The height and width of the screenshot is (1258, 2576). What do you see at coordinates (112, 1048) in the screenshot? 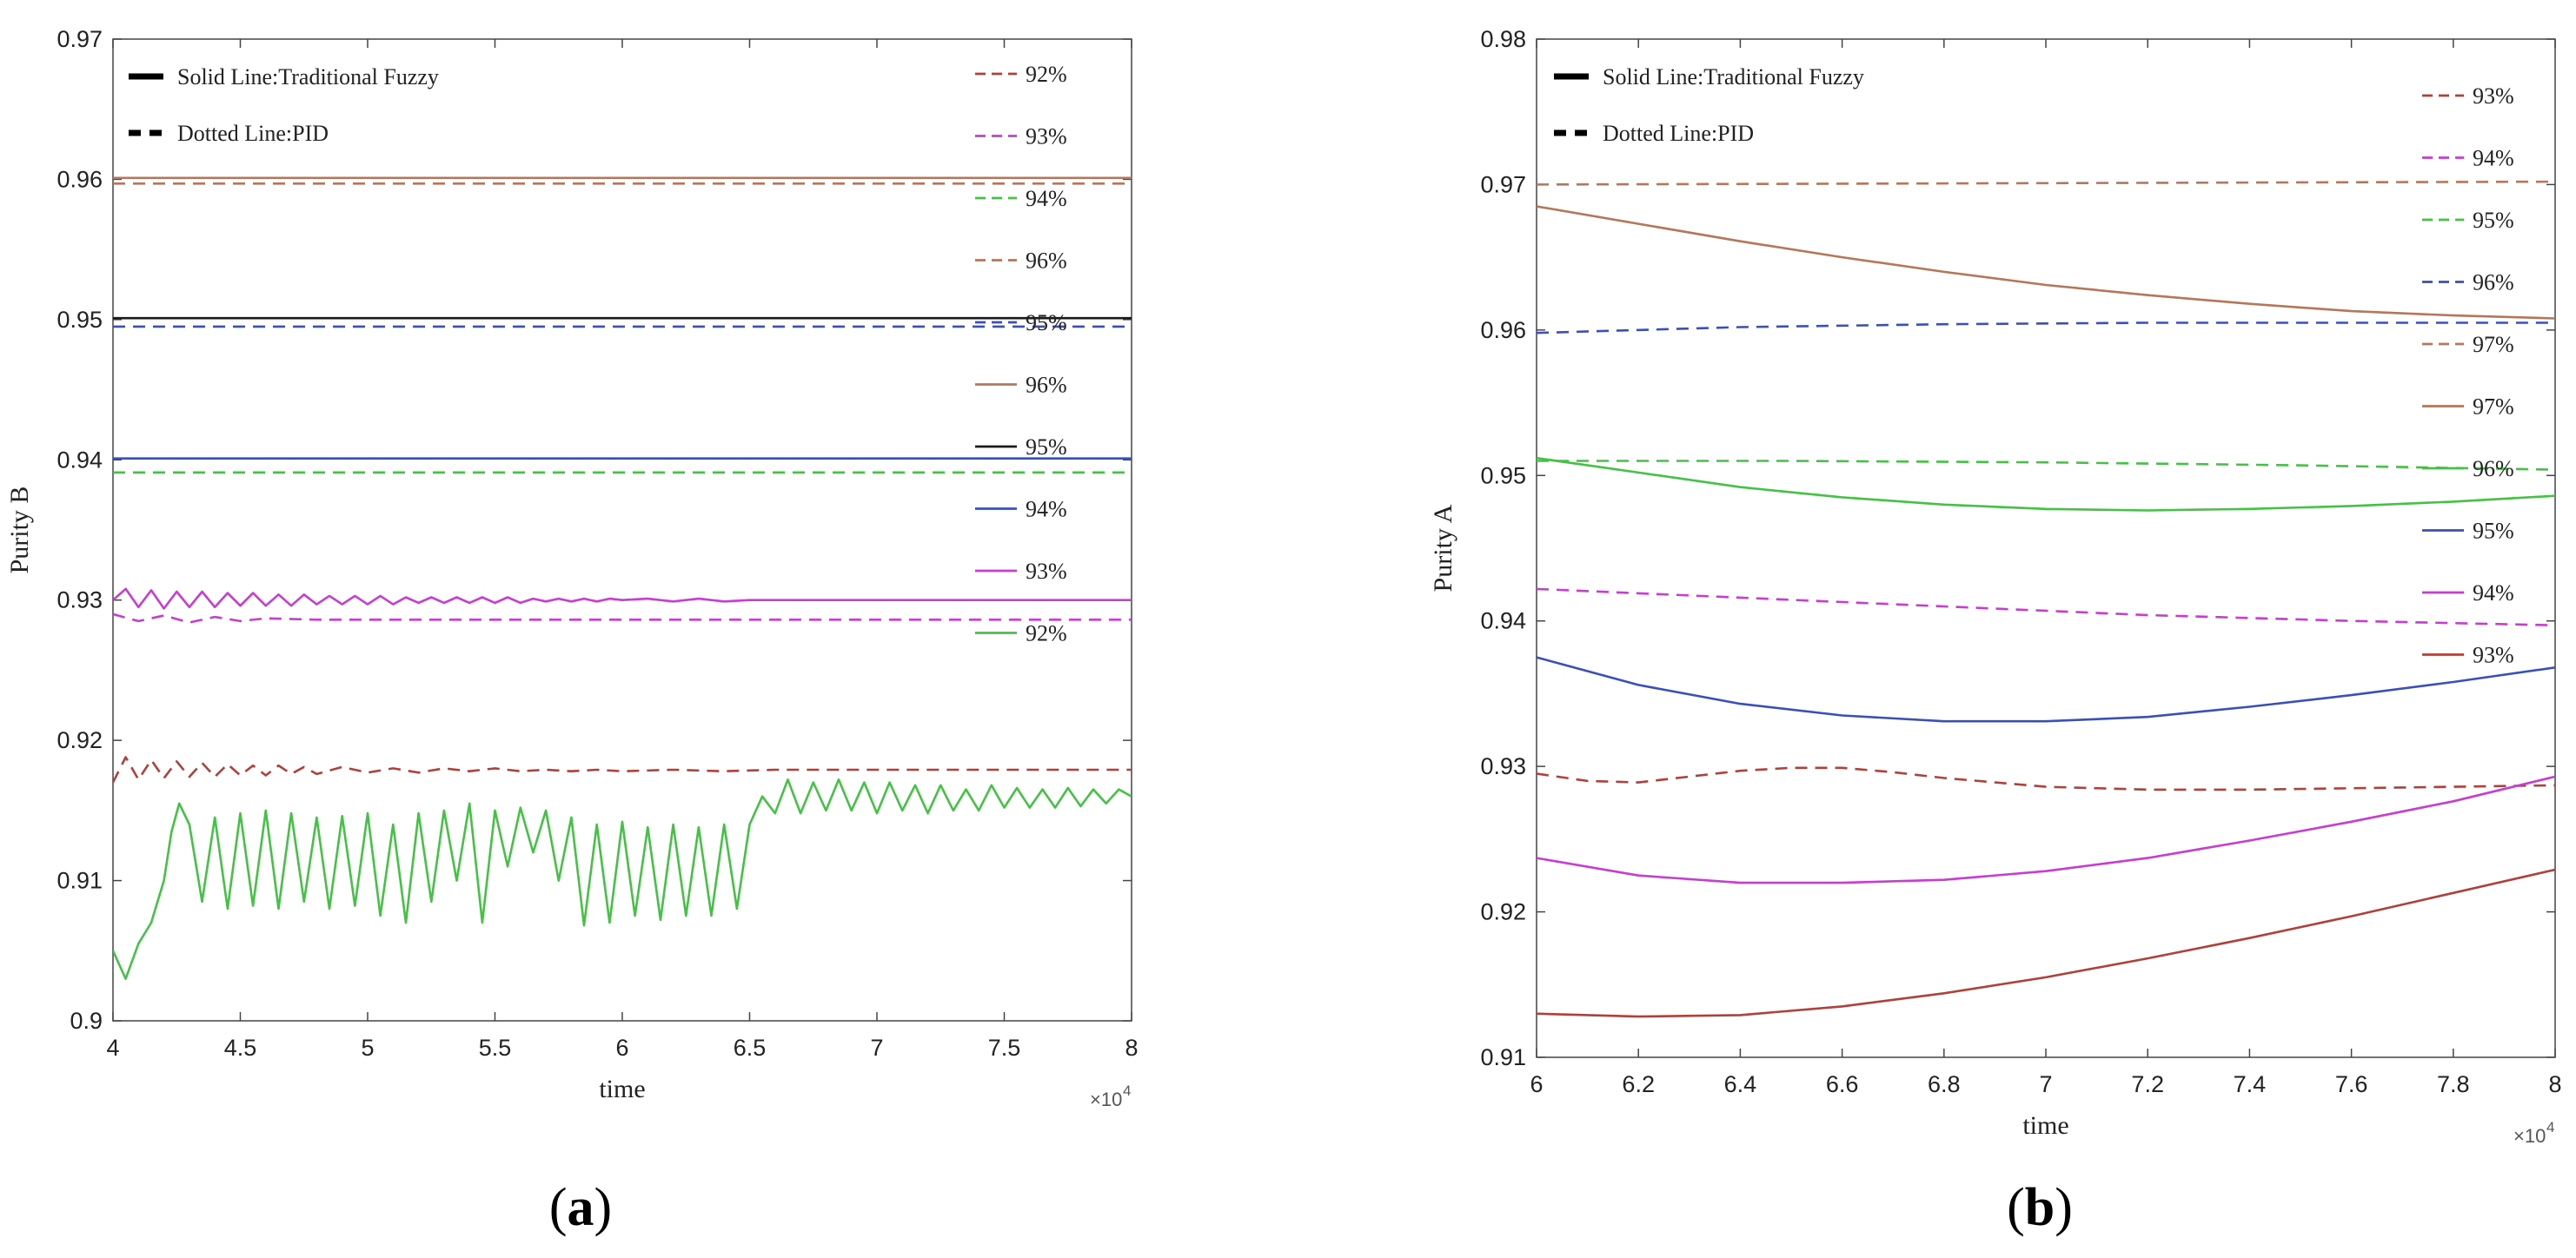
I see `x-tick-label: 4` at bounding box center [112, 1048].